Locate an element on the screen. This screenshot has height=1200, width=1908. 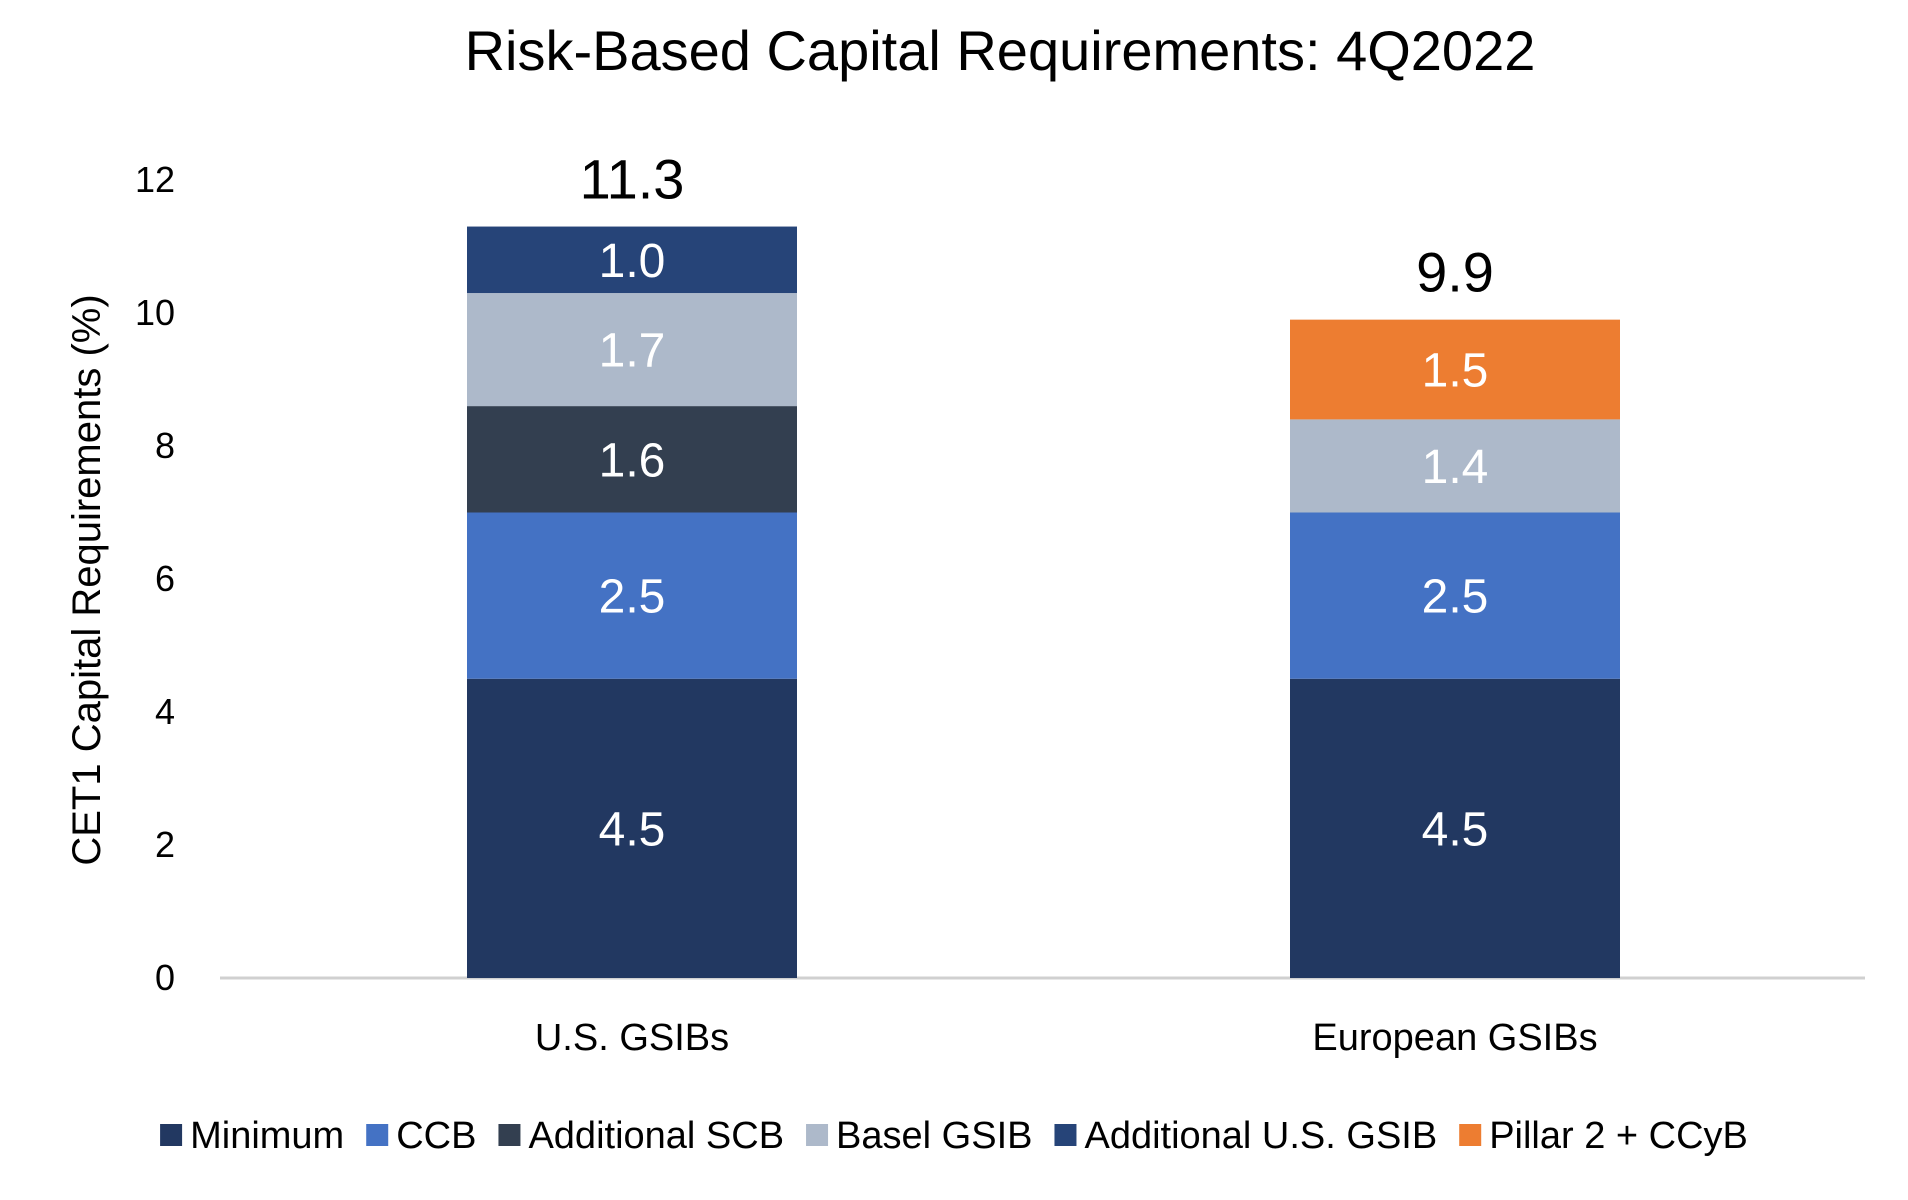
legend-item: CCB is located at coordinates (421, 1136).